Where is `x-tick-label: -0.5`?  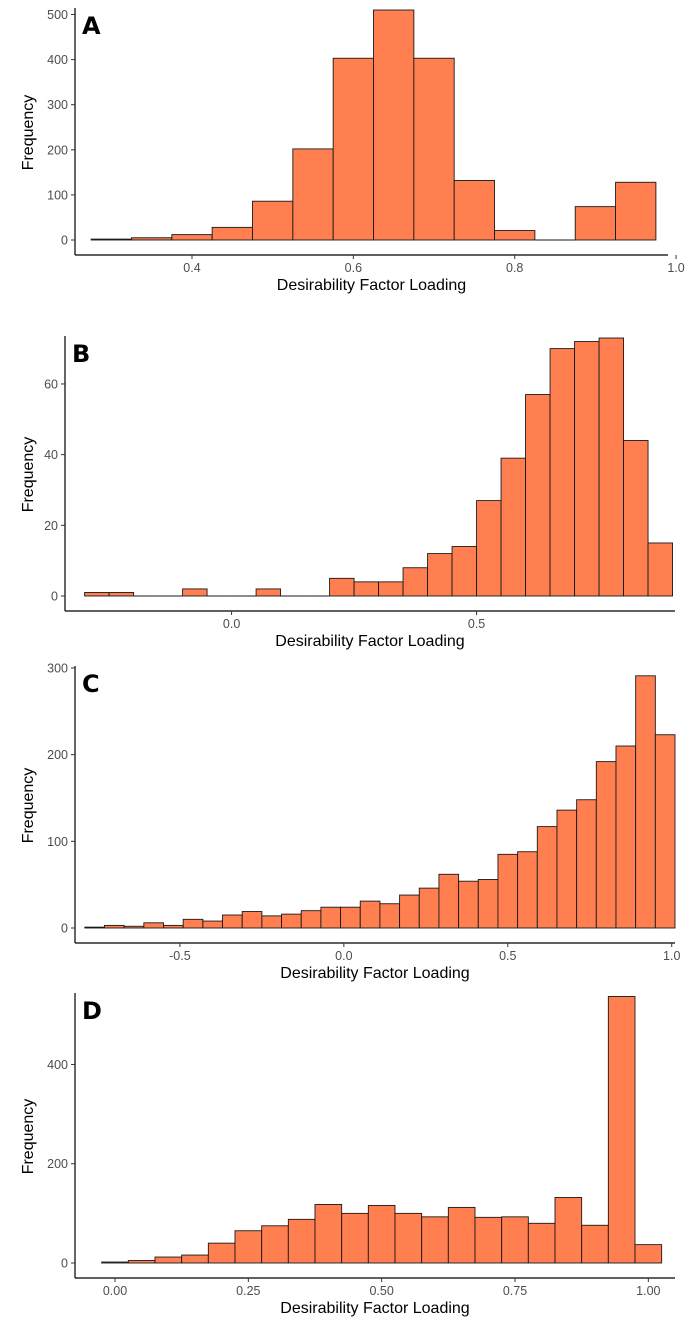 x-tick-label: -0.5 is located at coordinates (180, 956).